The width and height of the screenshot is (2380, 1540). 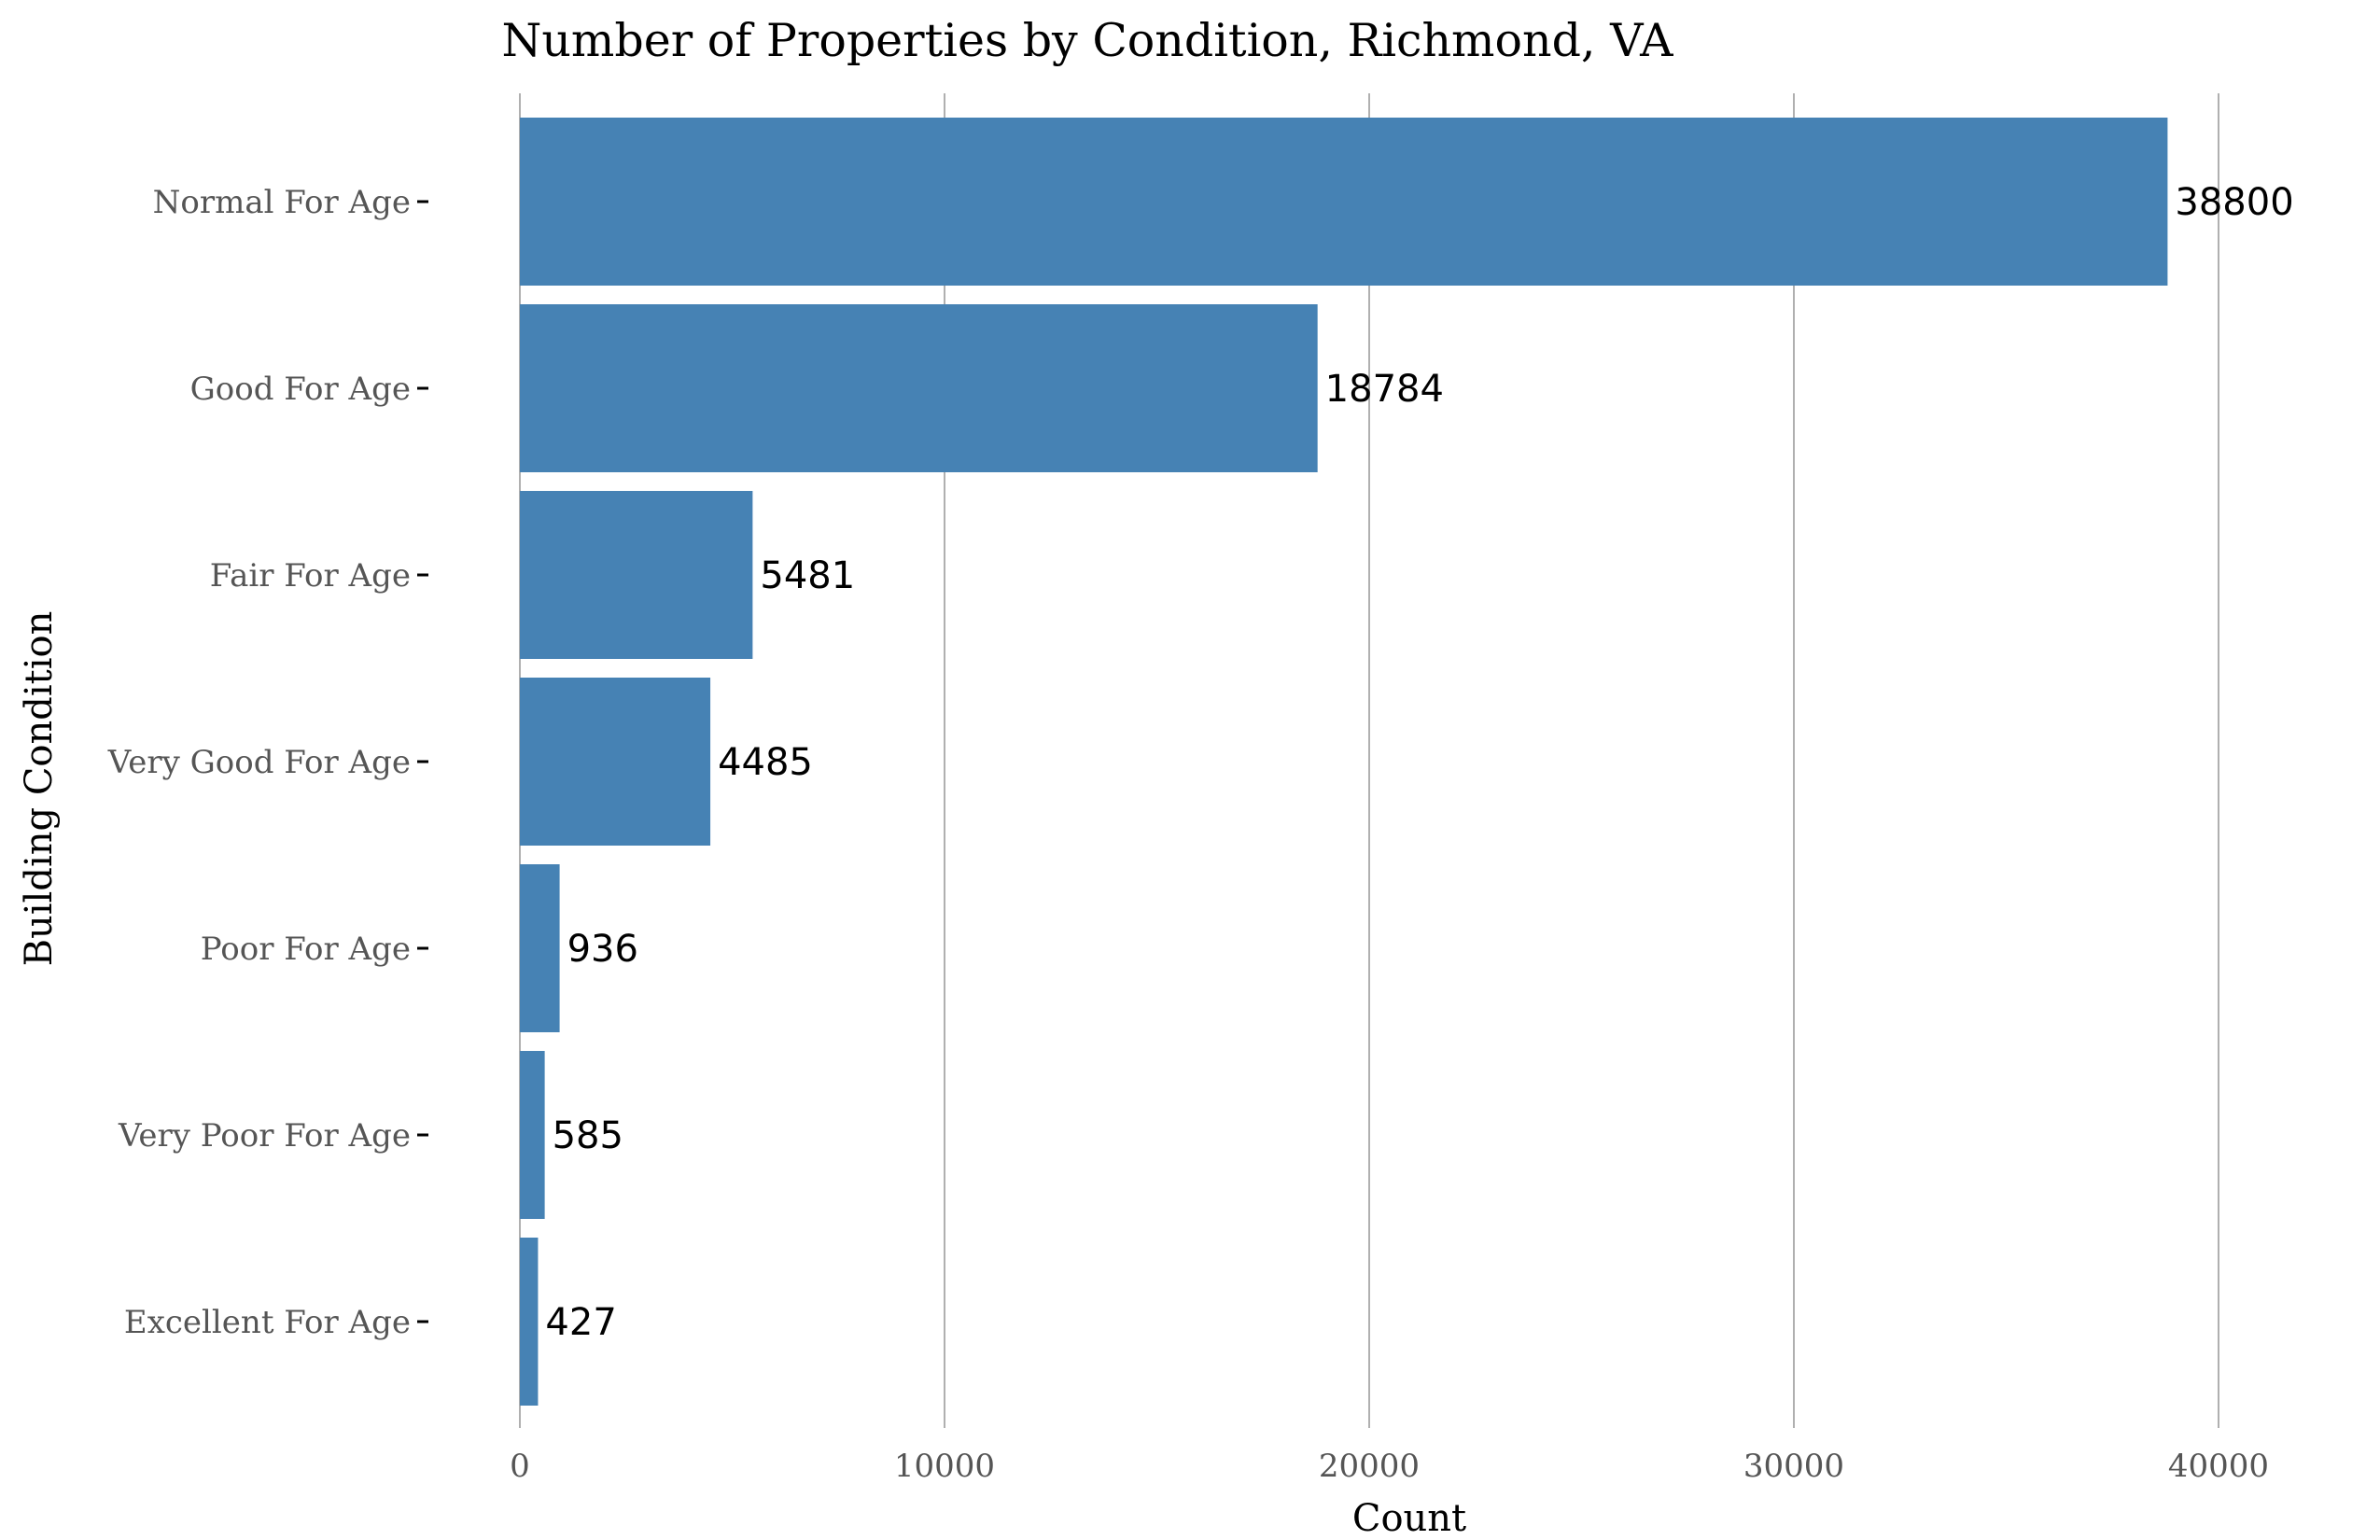 I want to click on bar-value-label: 936, so click(x=602, y=949).